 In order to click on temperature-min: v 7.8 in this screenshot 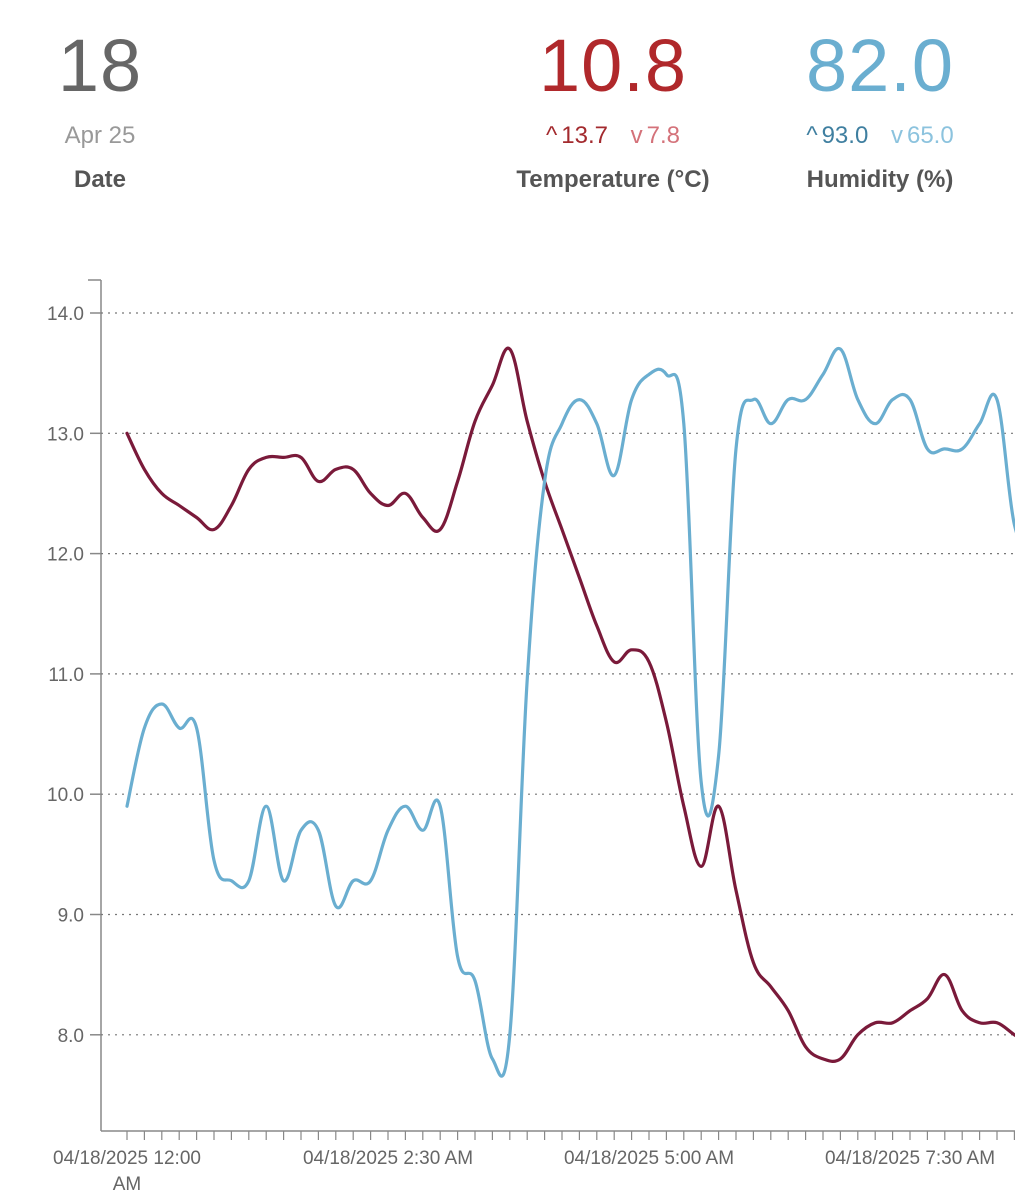, I will do `click(655, 135)`.